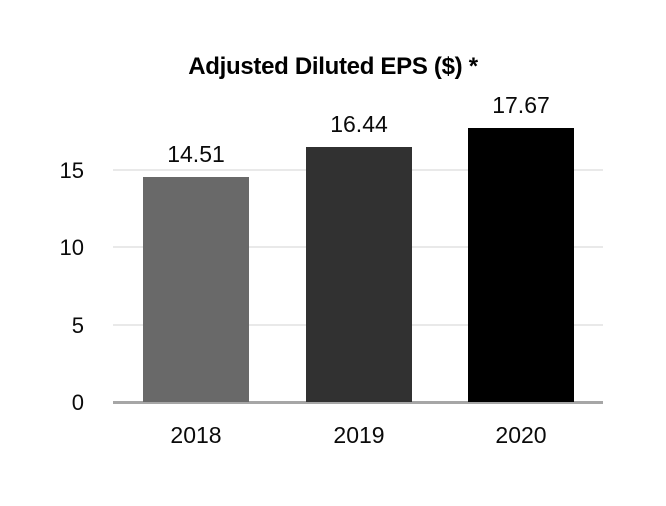 The height and width of the screenshot is (506, 666). I want to click on value-label-2018: 14.51, so click(196, 154).